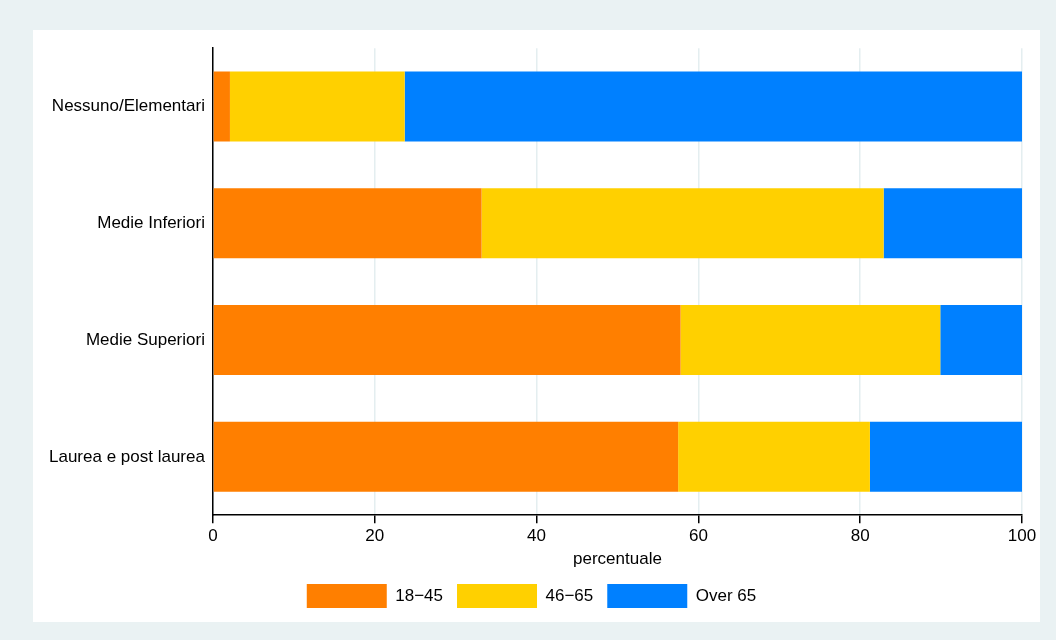  Describe the element at coordinates (726, 595) in the screenshot. I see `legend-label: Over 65` at that location.